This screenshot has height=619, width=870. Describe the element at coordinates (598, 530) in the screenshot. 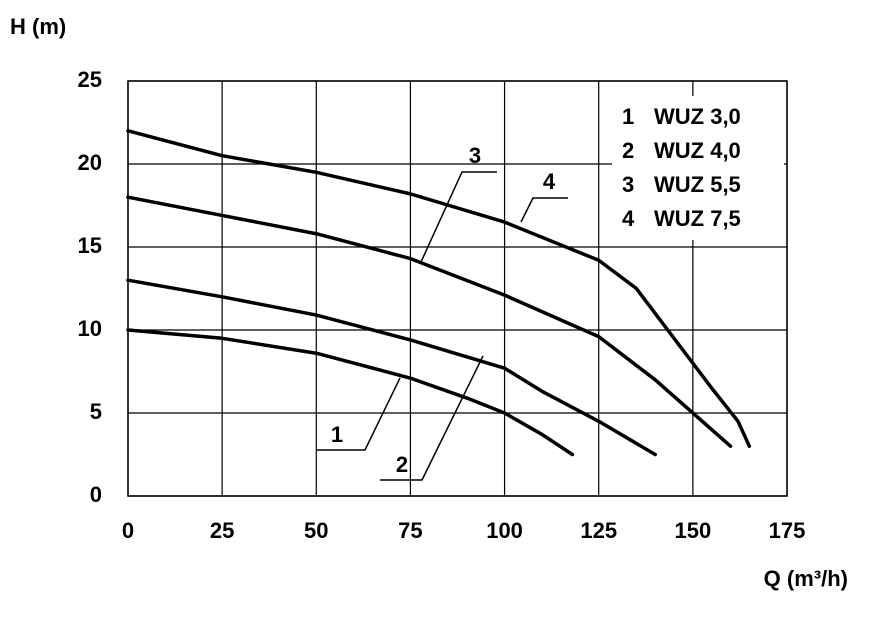

I see `x-tick-label: 125` at that location.